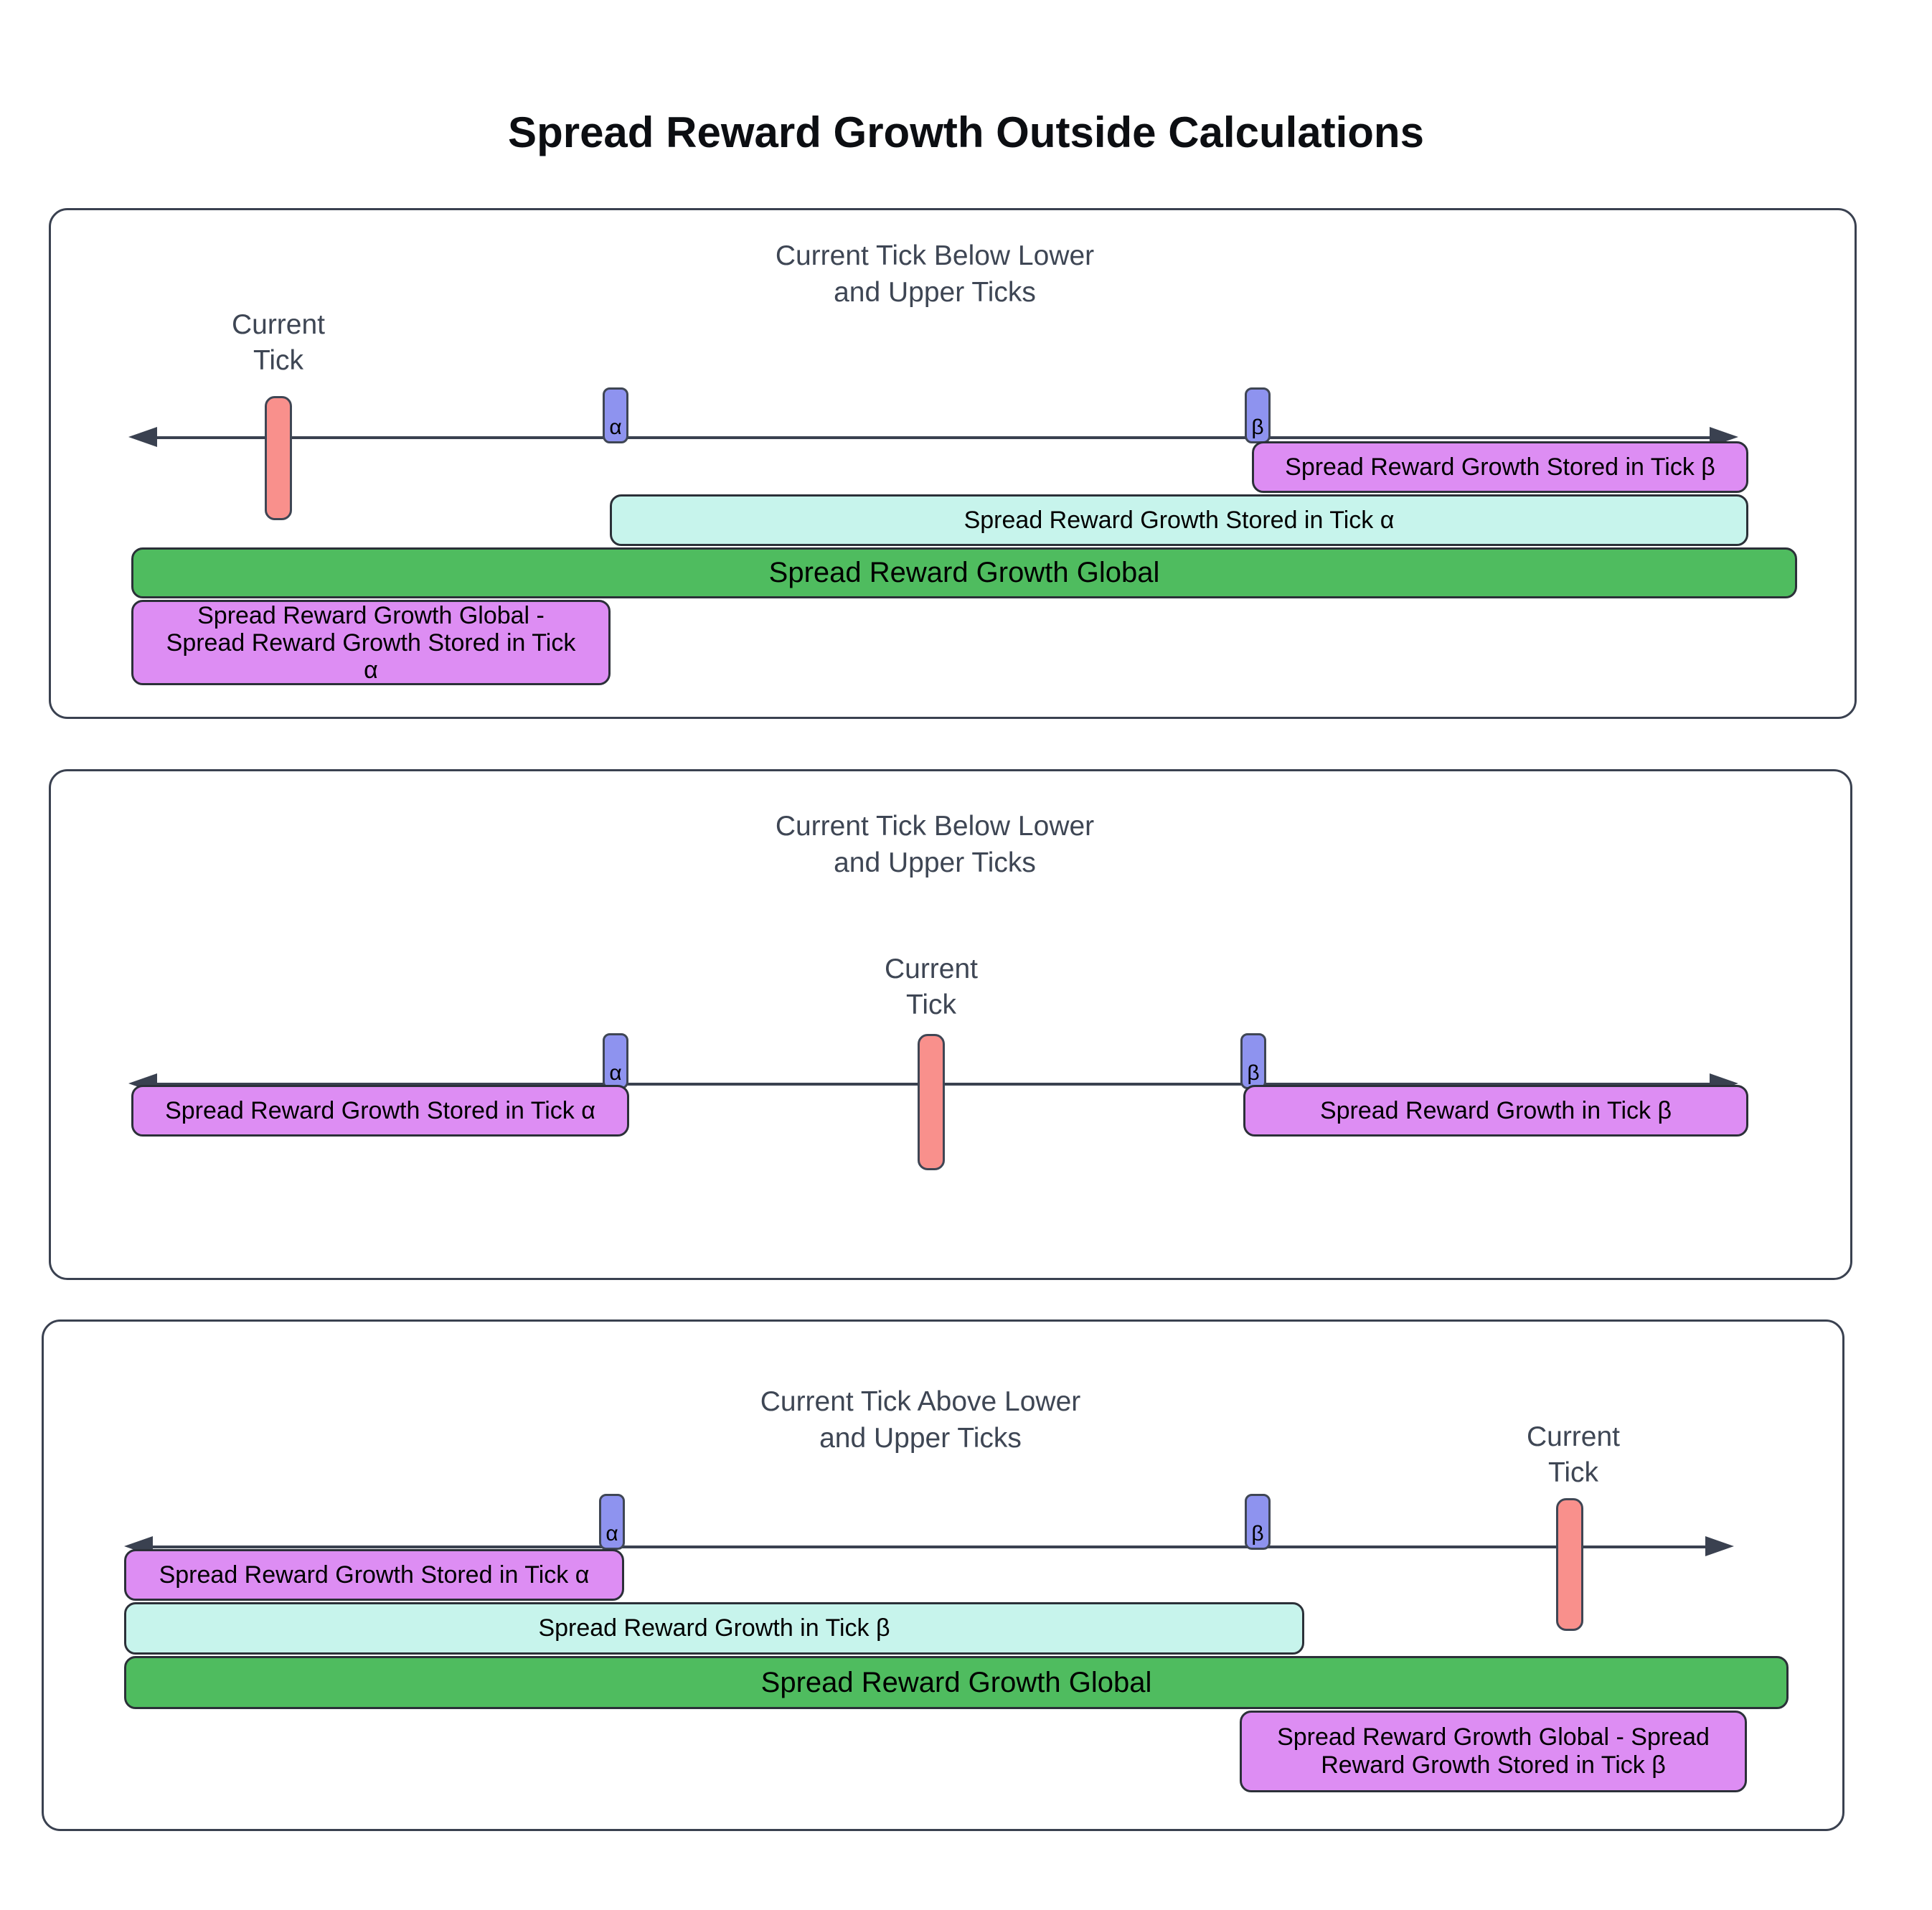 The image size is (1932, 1910). Describe the element at coordinates (1500, 467) in the screenshot. I see `panel-1-bar-stored-in-tick-beta: Spread Reward Growth Stored in Tick β` at that location.